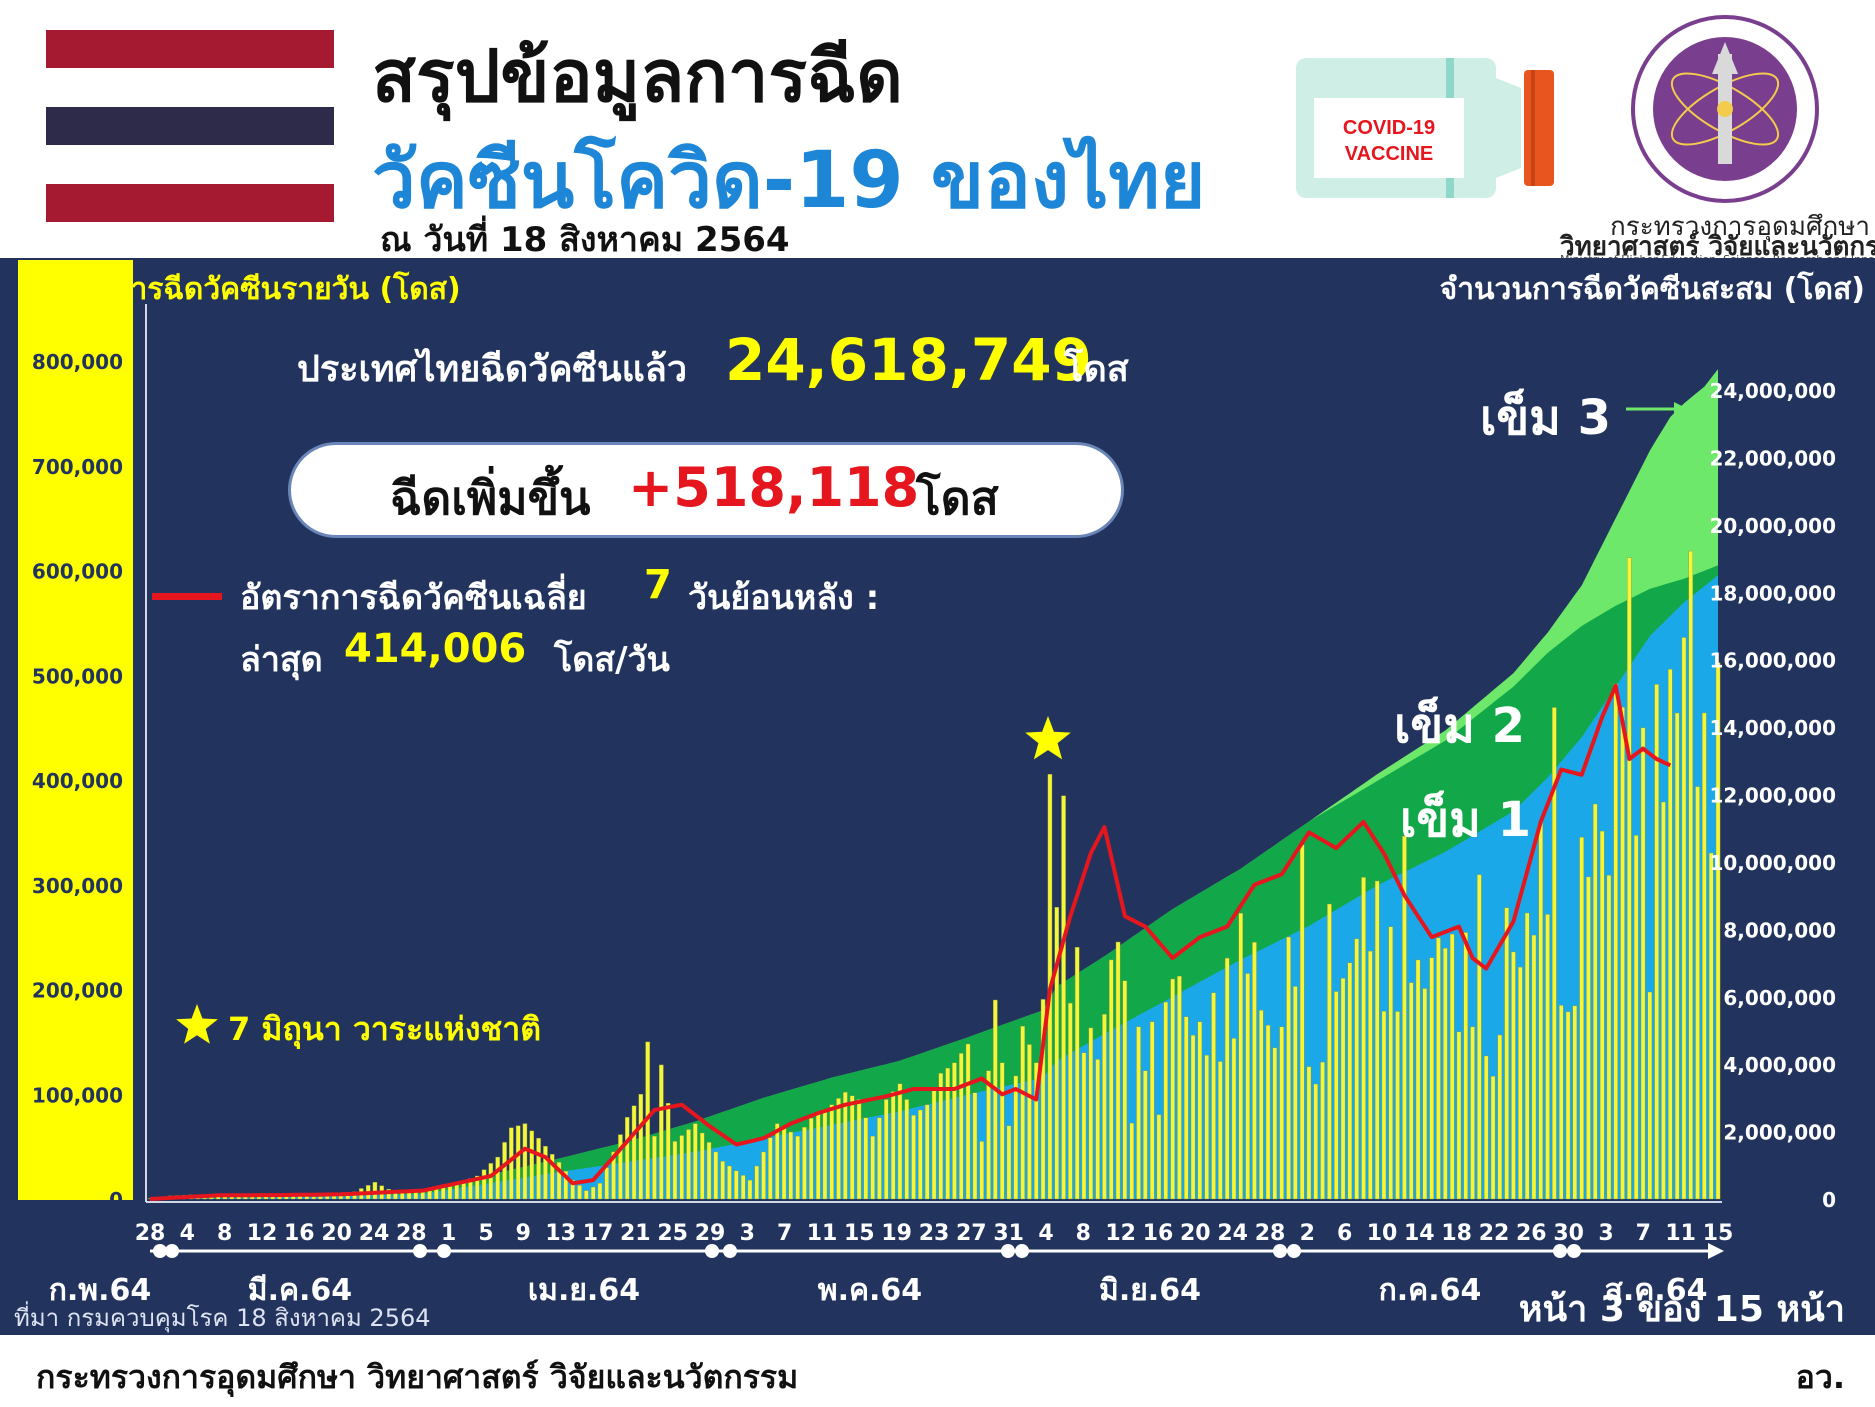 The height and width of the screenshot is (1407, 1875). What do you see at coordinates (490, 498) in the screenshot?
I see `increase-label: ฉีดเพิ่มขึ้น` at bounding box center [490, 498].